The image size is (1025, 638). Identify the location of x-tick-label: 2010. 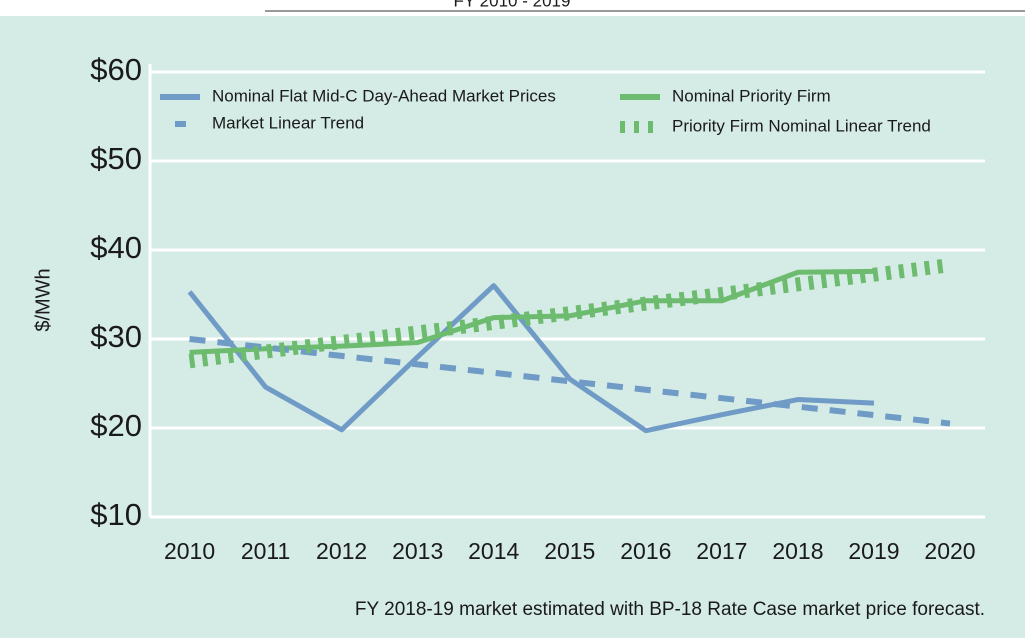
(189, 551).